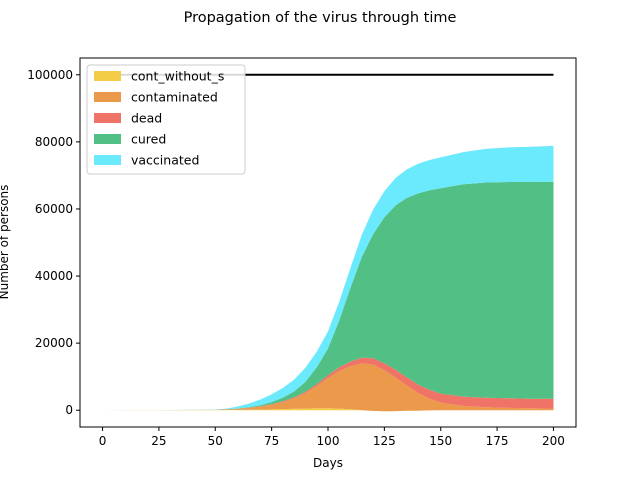 The height and width of the screenshot is (480, 640). I want to click on x-axis-label: Days, so click(328, 463).